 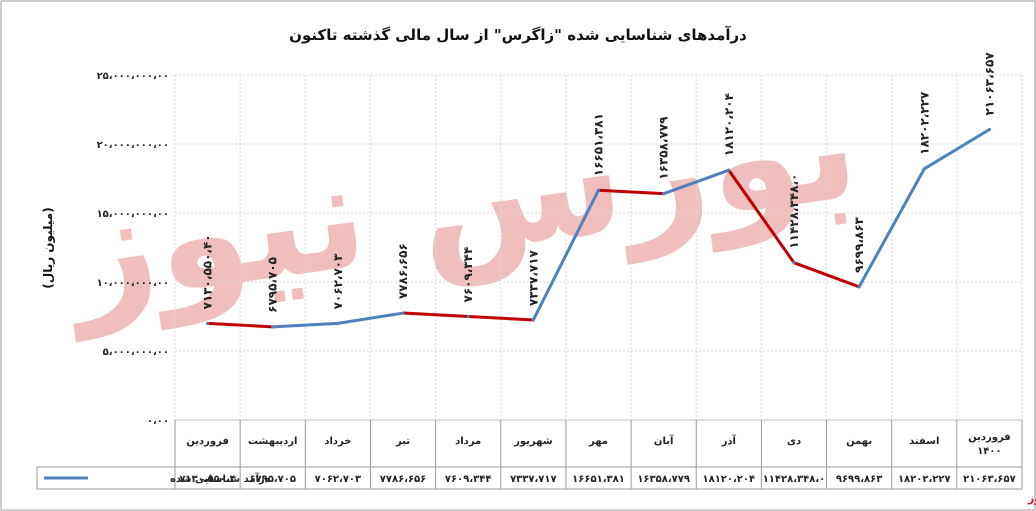 I want to click on x-tick-label: شهریور, so click(x=533, y=441).